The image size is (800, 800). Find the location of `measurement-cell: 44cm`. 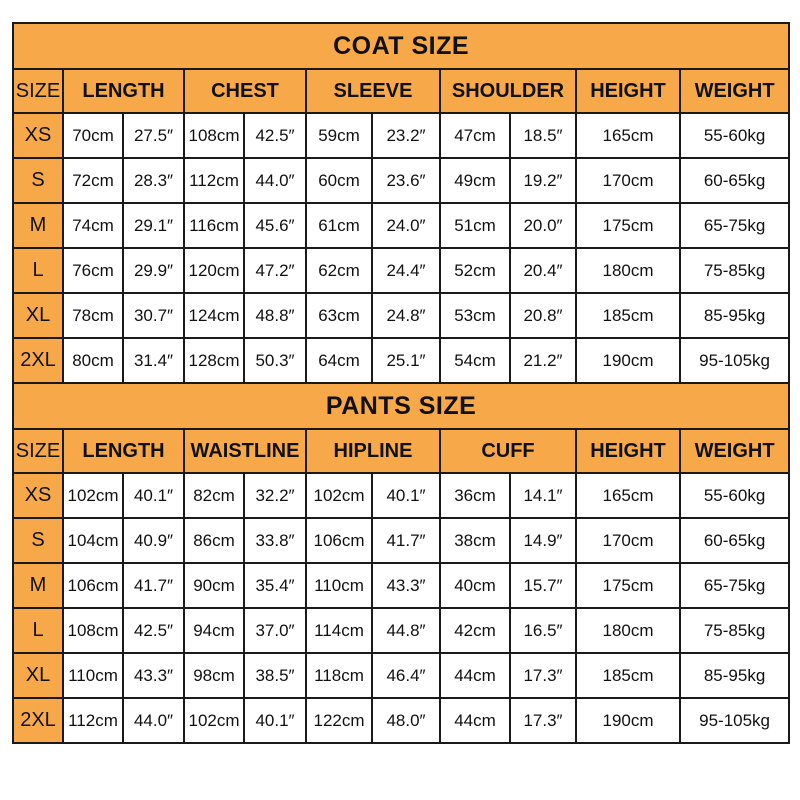

measurement-cell: 44cm is located at coordinates (475, 675).